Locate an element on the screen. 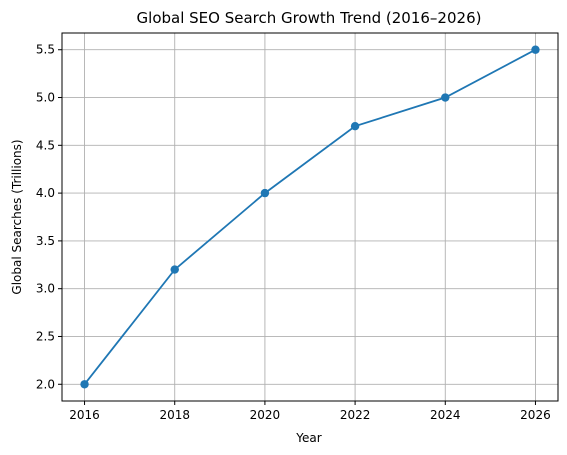 The image size is (567, 455). y-tick-label: 5.0 is located at coordinates (45, 98).